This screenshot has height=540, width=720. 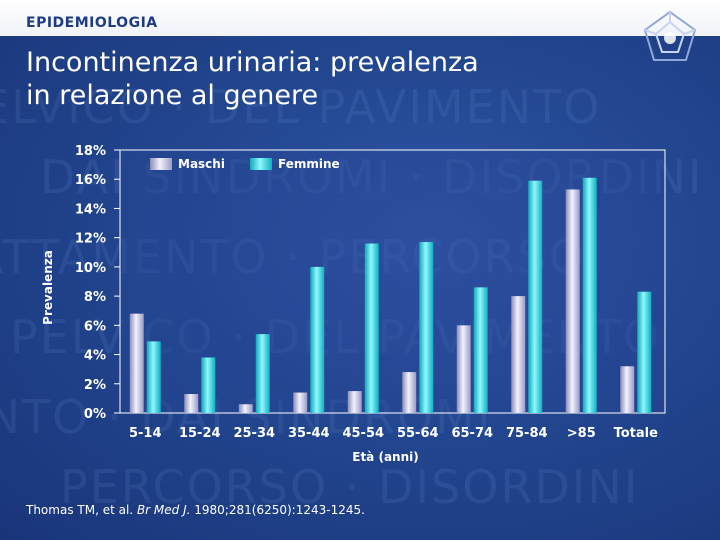 What do you see at coordinates (90, 209) in the screenshot?
I see `y-tick-label: 14%` at bounding box center [90, 209].